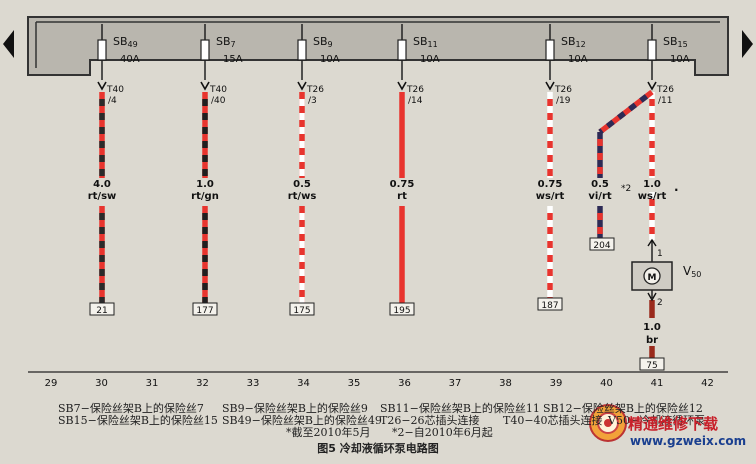  I want to click on connector-pin: /11, so click(665, 101).